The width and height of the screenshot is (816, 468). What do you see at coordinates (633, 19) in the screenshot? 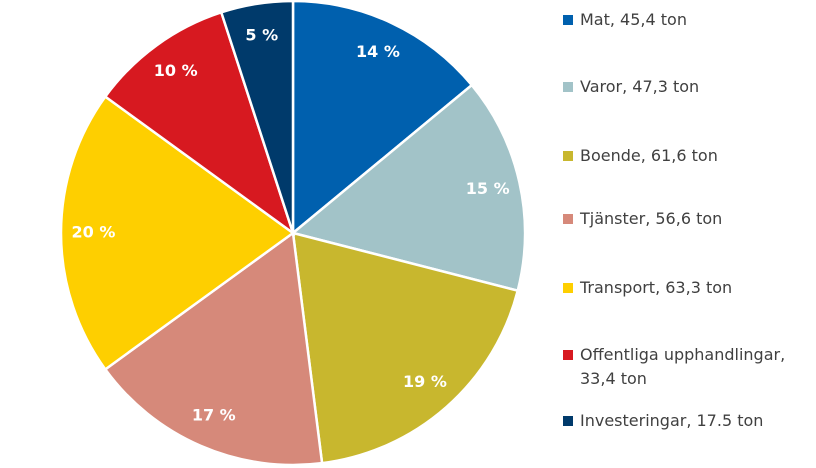
I see `legend-label: Mat, 45,4 ton` at bounding box center [633, 19].